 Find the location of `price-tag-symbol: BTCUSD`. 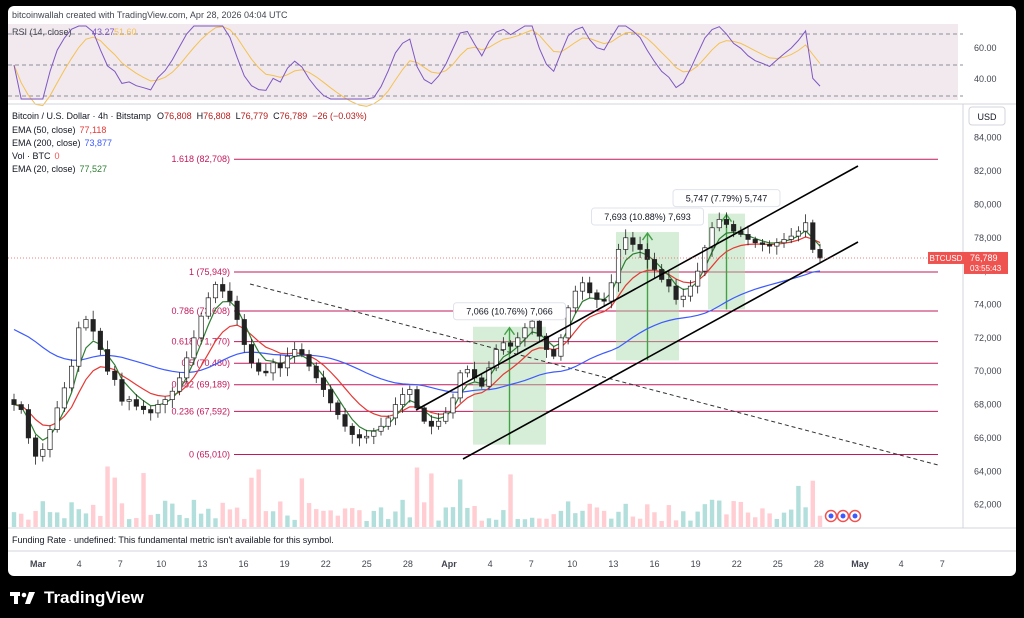

price-tag-symbol: BTCUSD is located at coordinates (946, 258).